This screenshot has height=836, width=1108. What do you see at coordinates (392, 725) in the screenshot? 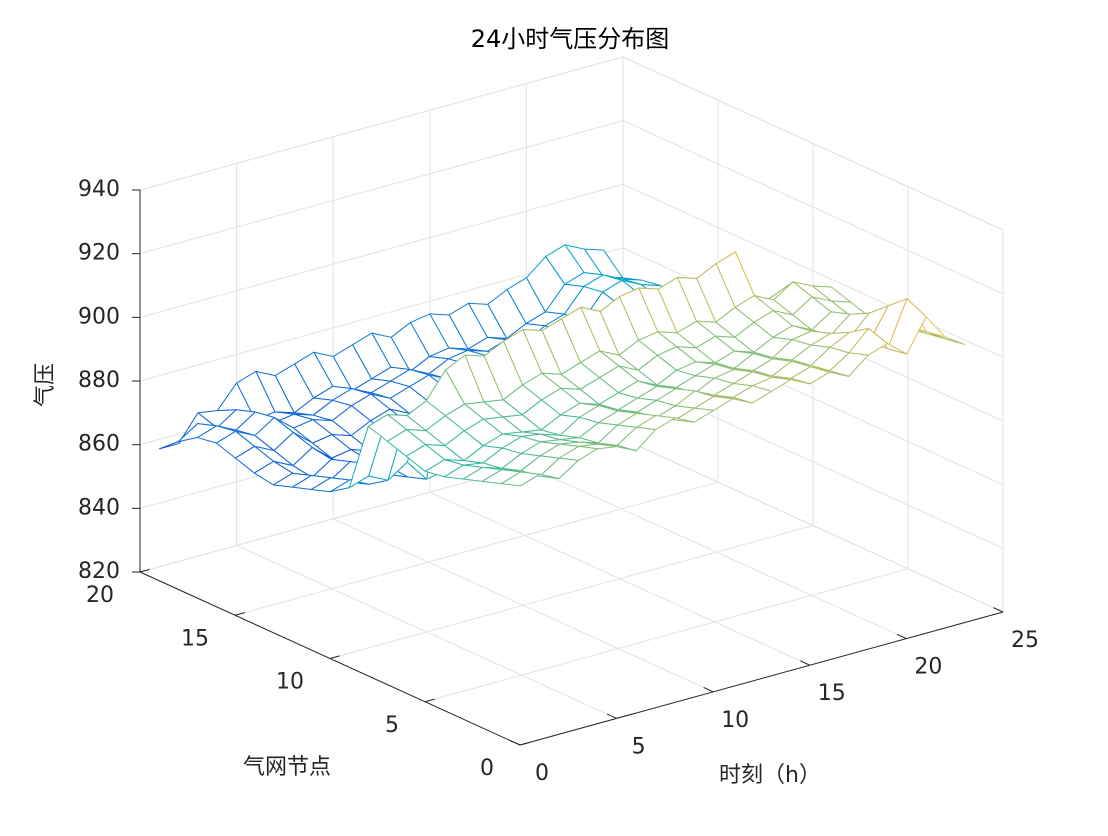
I see `y-tick-label: 5` at bounding box center [392, 725].